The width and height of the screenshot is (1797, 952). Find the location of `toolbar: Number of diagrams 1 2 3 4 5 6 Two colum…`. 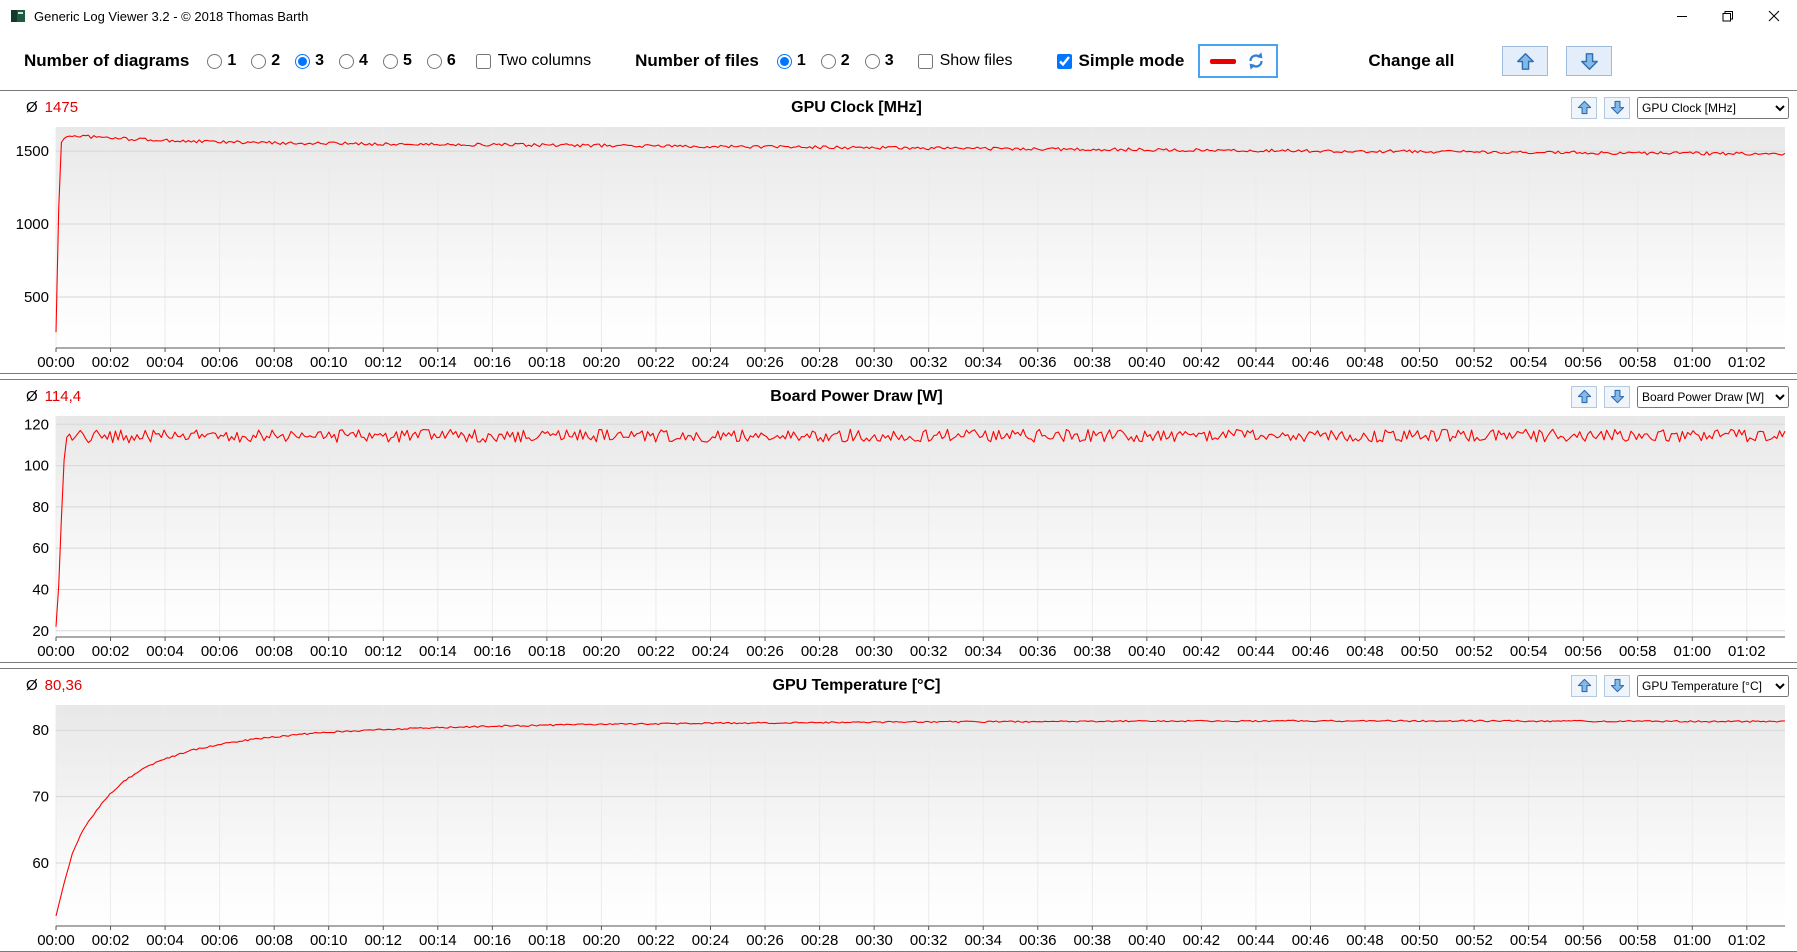

toolbar: Number of diagrams 1 2 3 4 5 6 Two colum… is located at coordinates (898, 61).